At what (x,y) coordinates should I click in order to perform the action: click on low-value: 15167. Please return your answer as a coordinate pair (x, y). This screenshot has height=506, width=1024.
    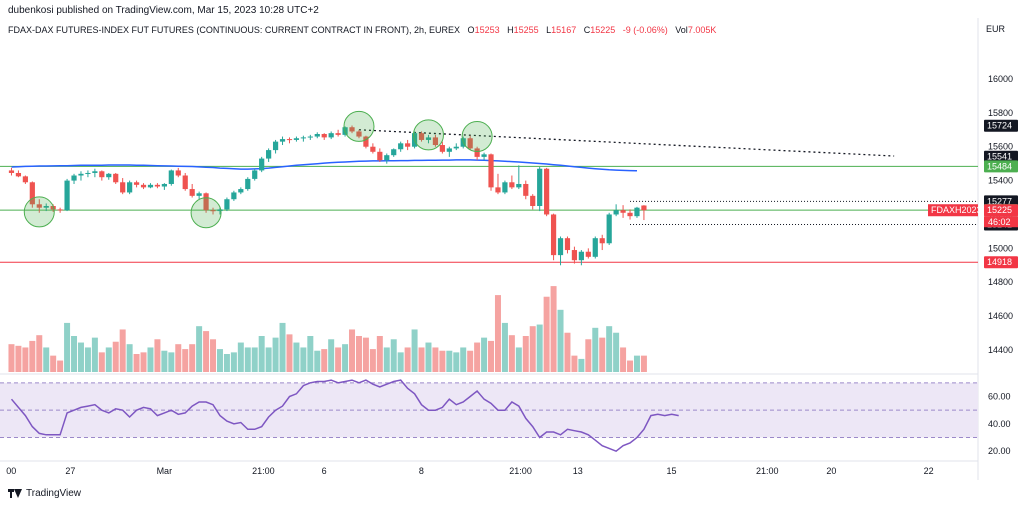
    Looking at the image, I should click on (564, 30).